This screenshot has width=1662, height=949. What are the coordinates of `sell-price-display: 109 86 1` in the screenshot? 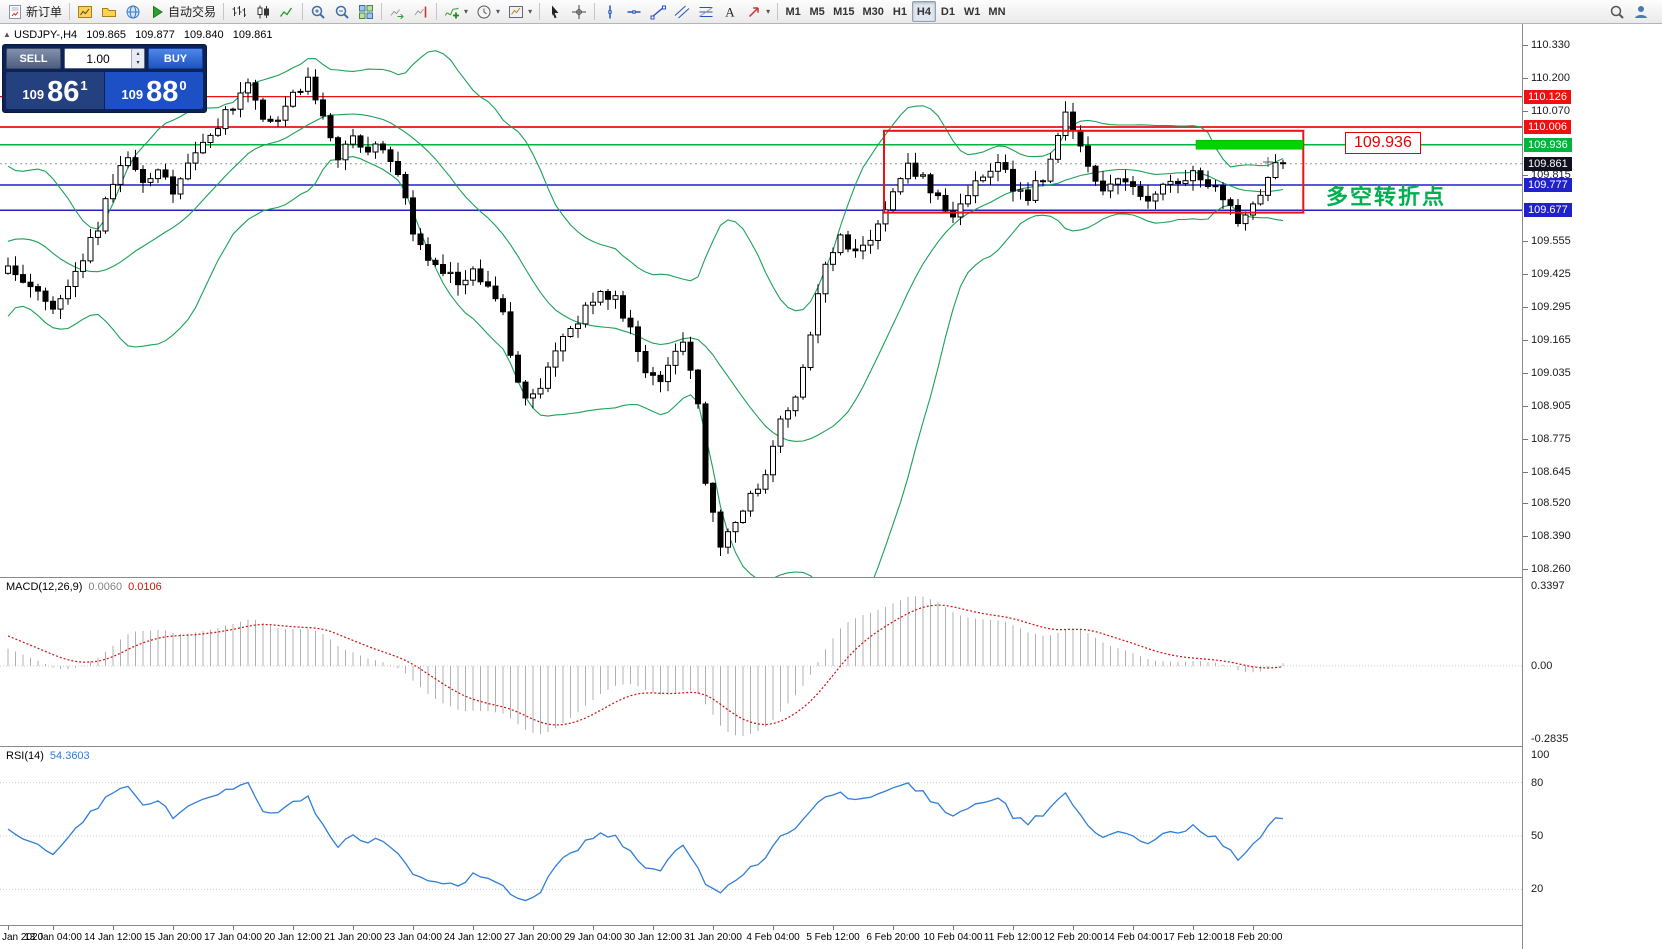 It's located at (55, 90).